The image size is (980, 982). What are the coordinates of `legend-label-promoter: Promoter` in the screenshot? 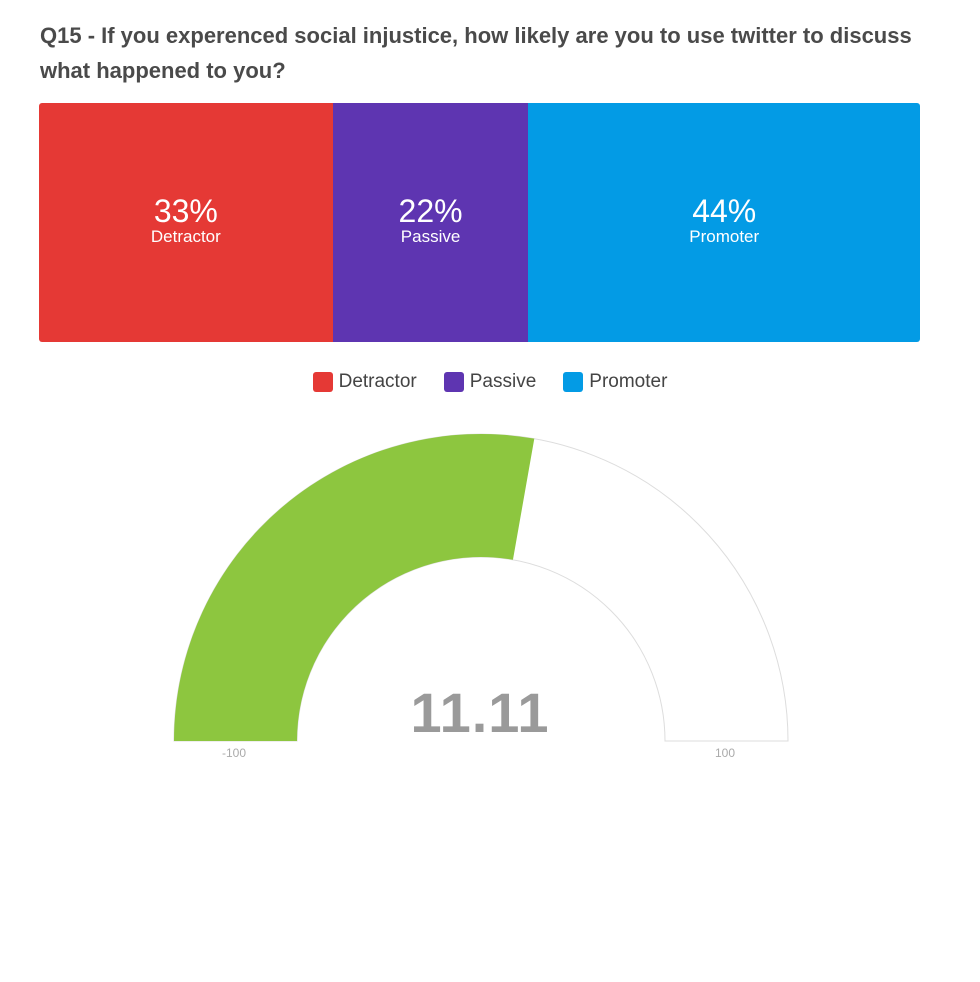 It's located at (628, 381).